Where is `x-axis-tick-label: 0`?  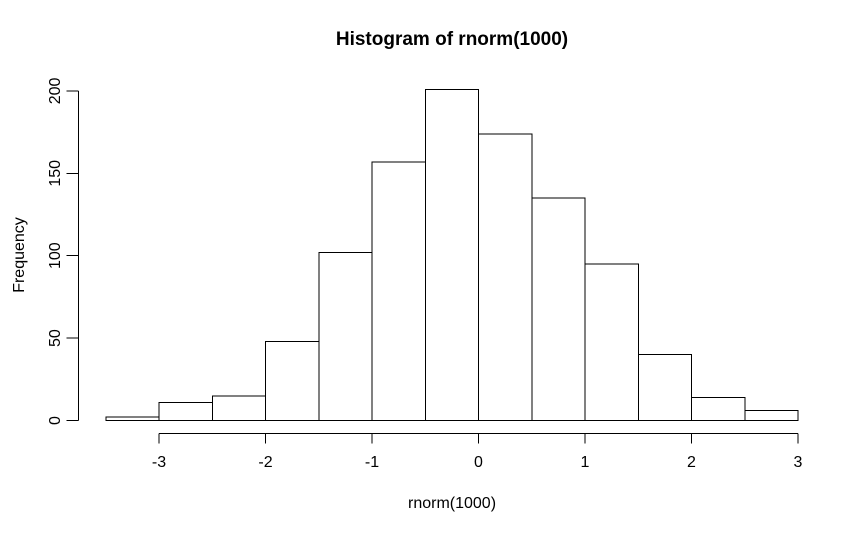 x-axis-tick-label: 0 is located at coordinates (478, 462).